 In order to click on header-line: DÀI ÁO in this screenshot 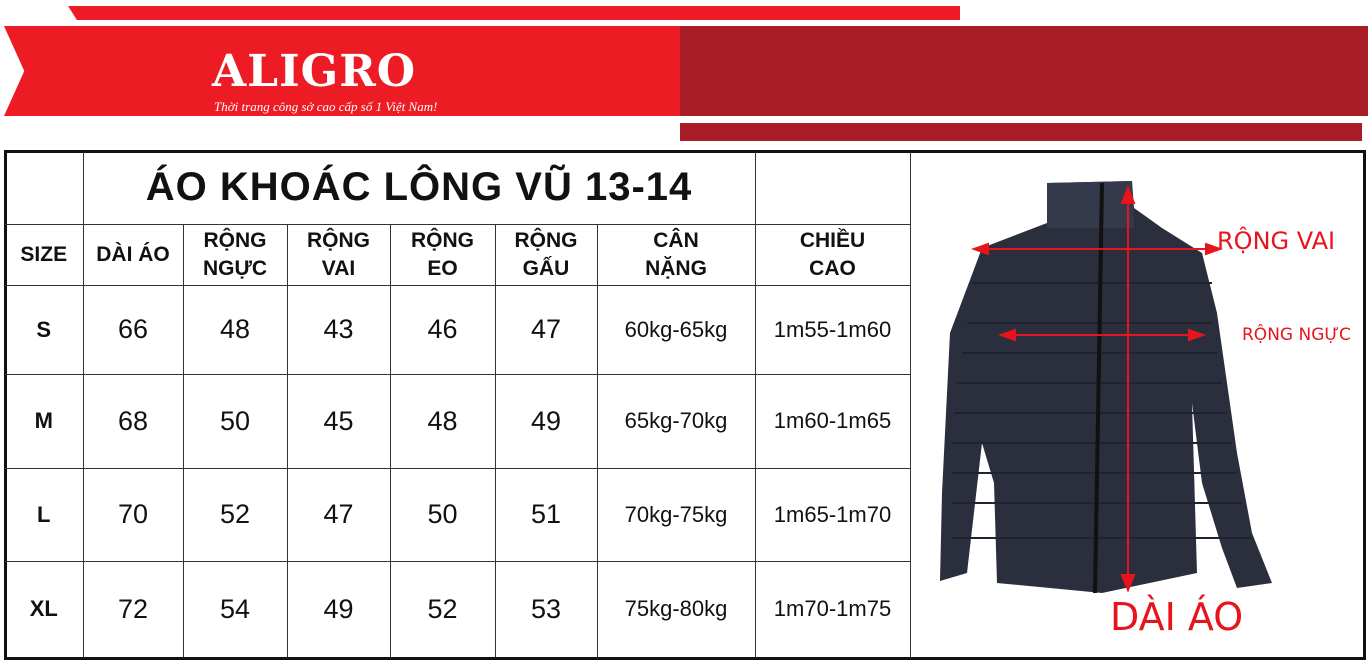, I will do `click(133, 254)`.